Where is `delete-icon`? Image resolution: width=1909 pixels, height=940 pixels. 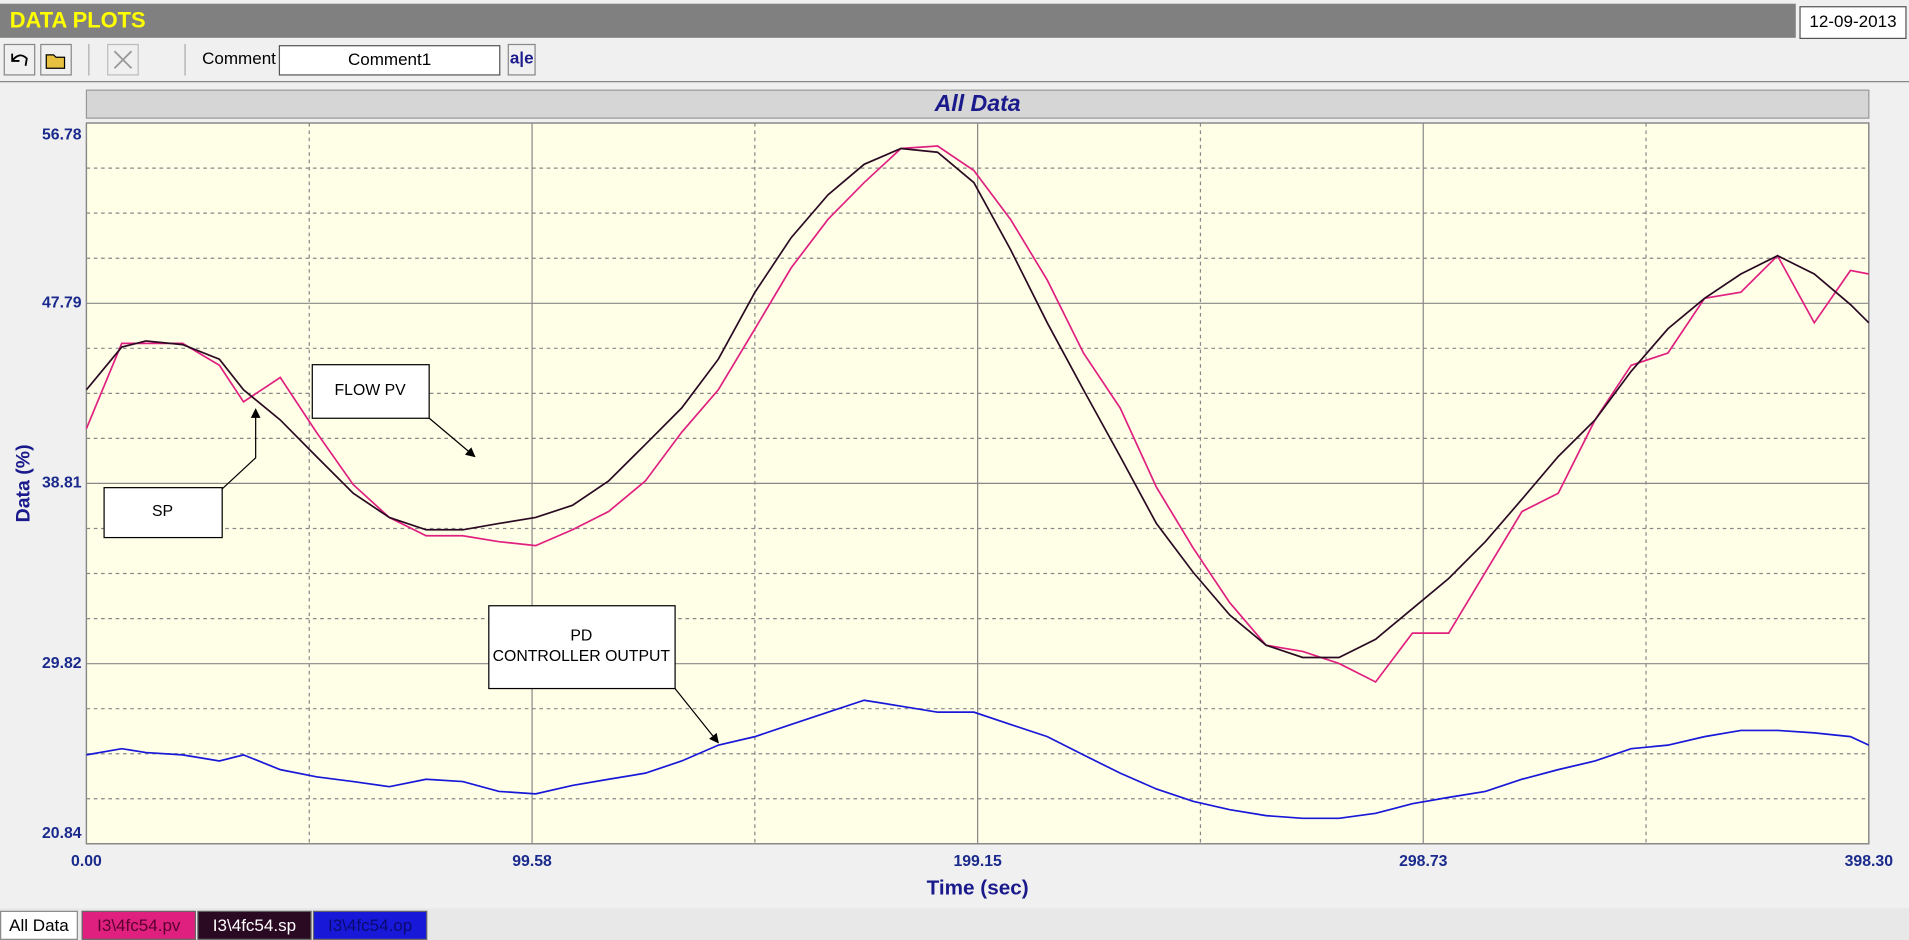
delete-icon is located at coordinates (123, 59).